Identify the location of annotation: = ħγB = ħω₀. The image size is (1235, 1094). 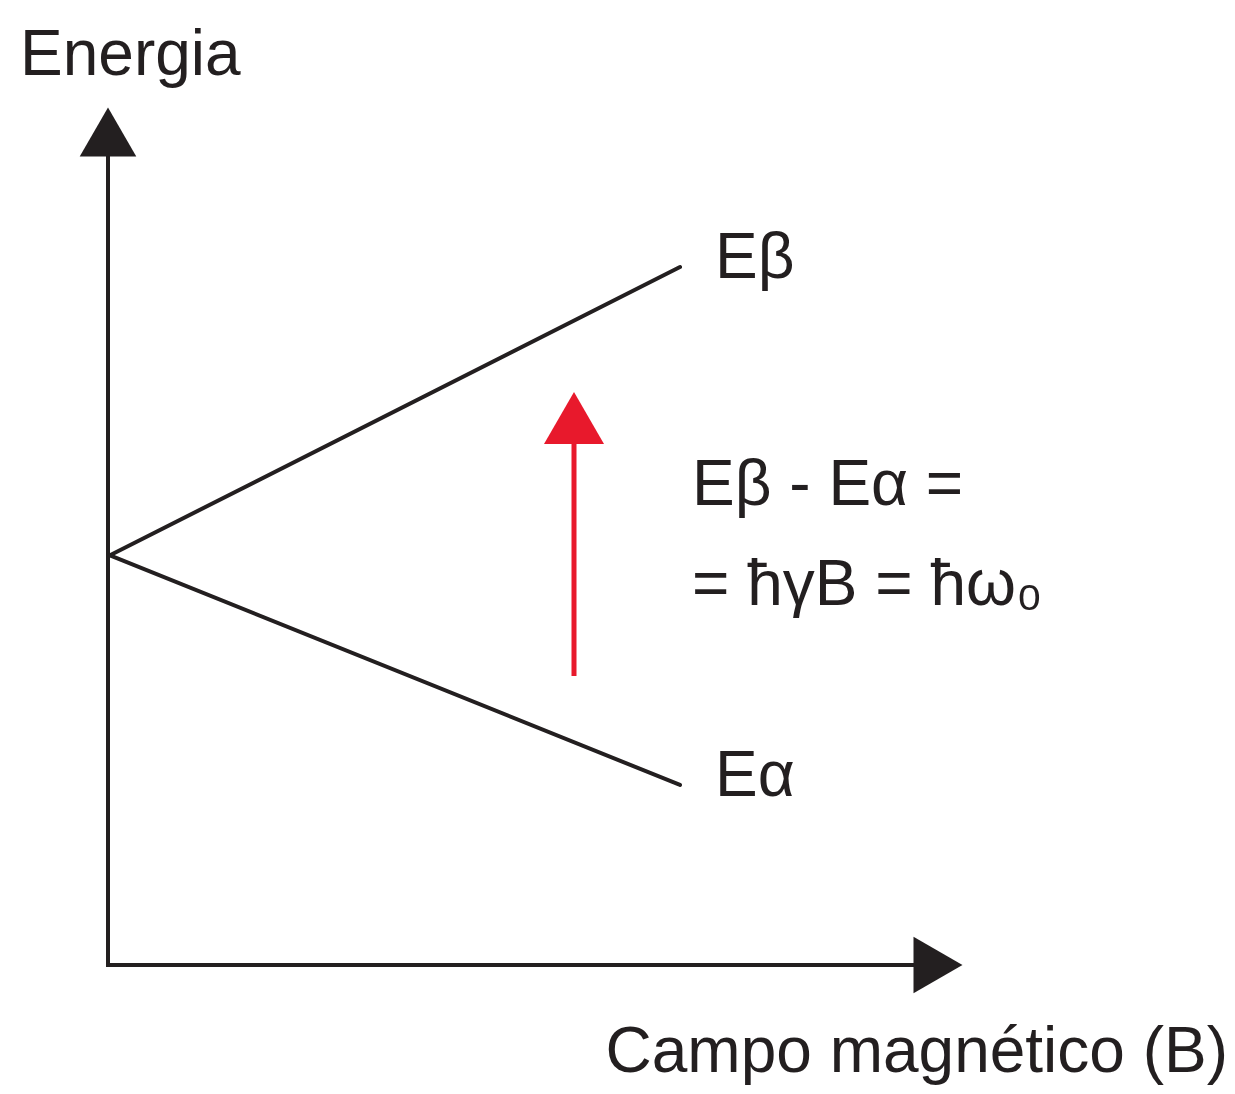
(867, 583).